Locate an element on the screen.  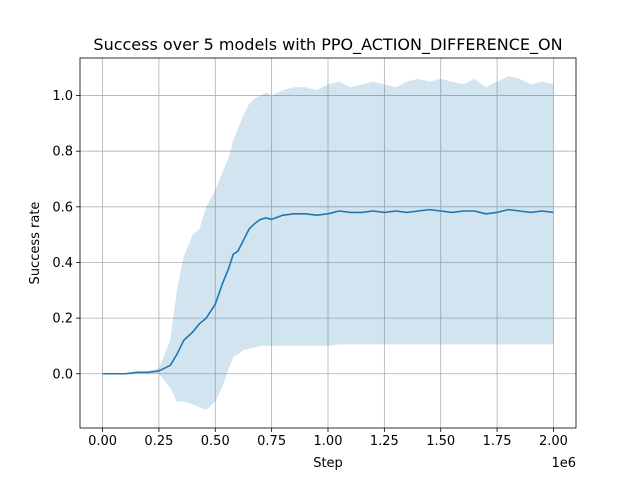
y-tick-label: 0.2 is located at coordinates (62, 319).